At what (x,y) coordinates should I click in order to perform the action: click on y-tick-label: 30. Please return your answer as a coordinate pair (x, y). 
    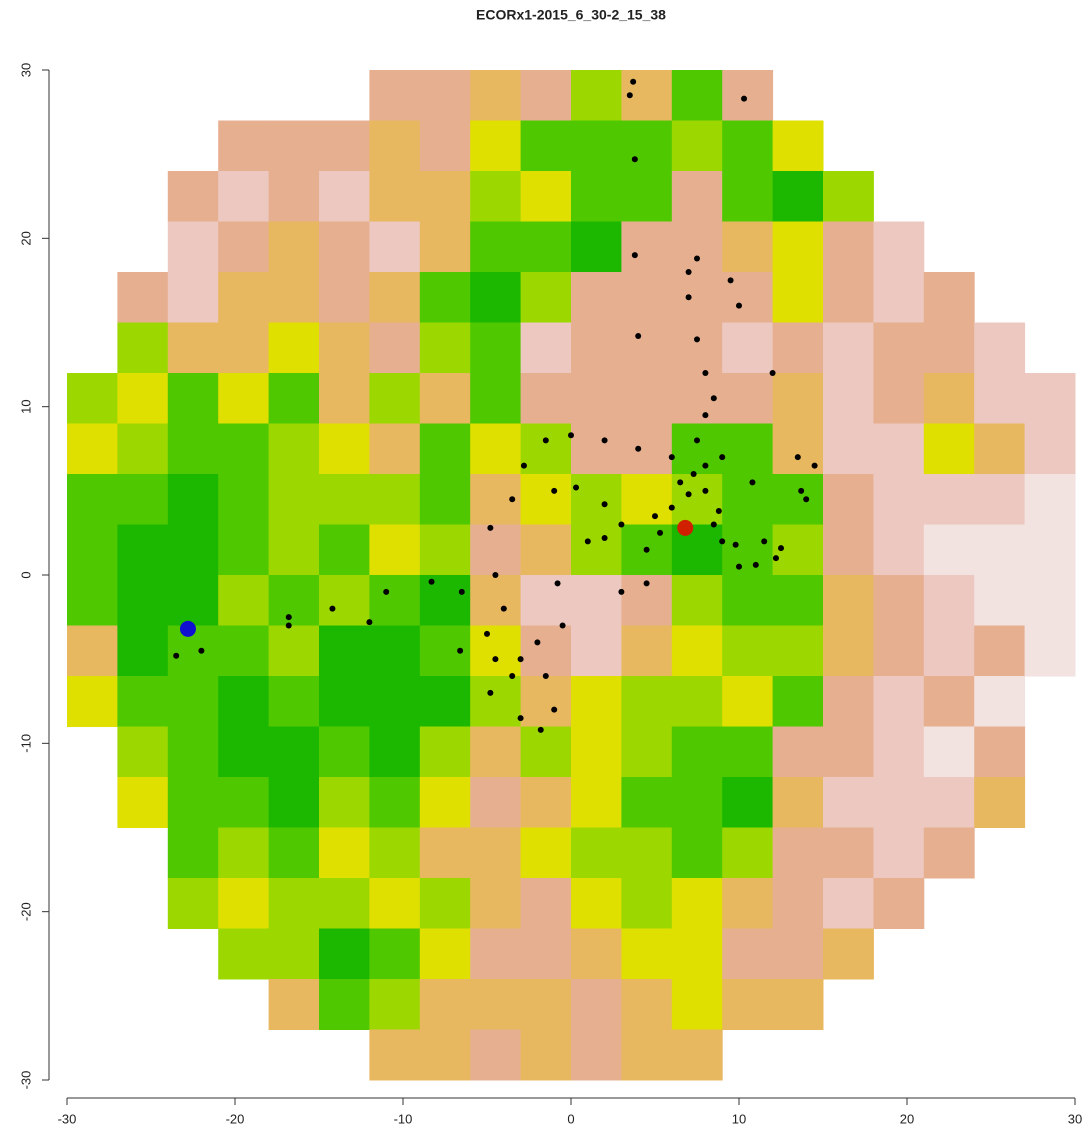
    Looking at the image, I should click on (25, 70).